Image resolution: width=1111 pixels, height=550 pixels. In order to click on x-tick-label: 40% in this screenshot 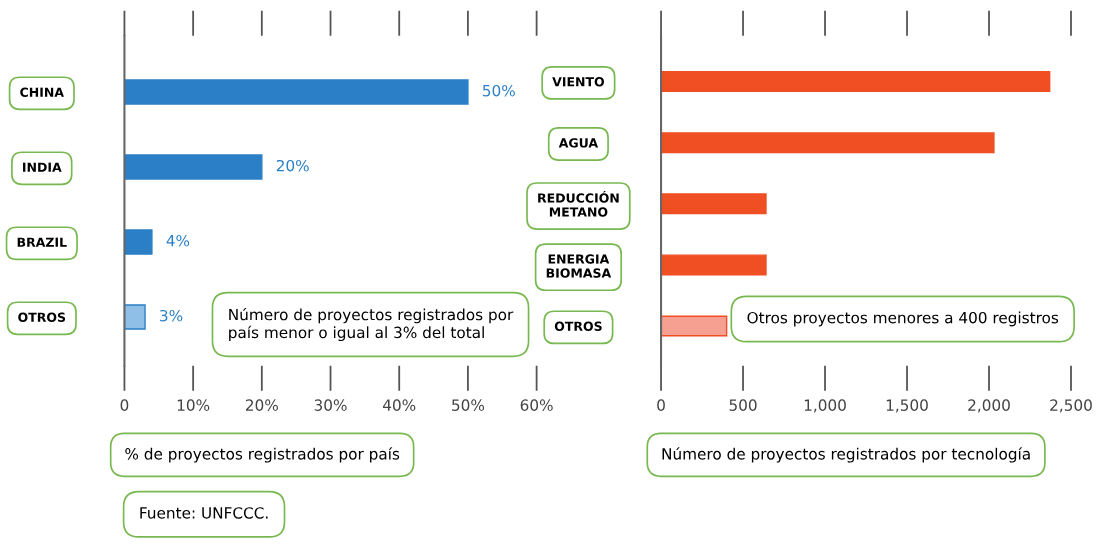, I will do `click(399, 405)`.